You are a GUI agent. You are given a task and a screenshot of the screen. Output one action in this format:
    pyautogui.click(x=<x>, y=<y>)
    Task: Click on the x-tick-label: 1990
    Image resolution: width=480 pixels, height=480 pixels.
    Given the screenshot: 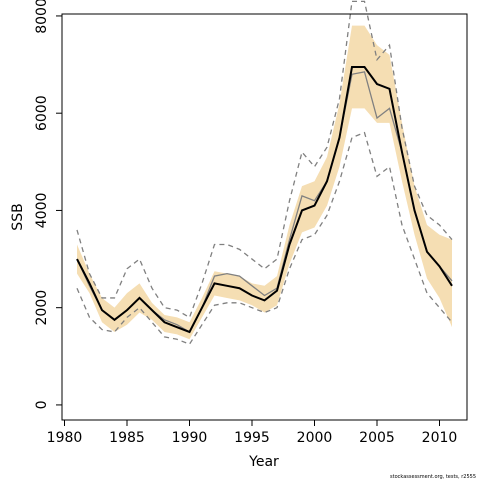 What is the action you would take?
    pyautogui.click(x=190, y=438)
    